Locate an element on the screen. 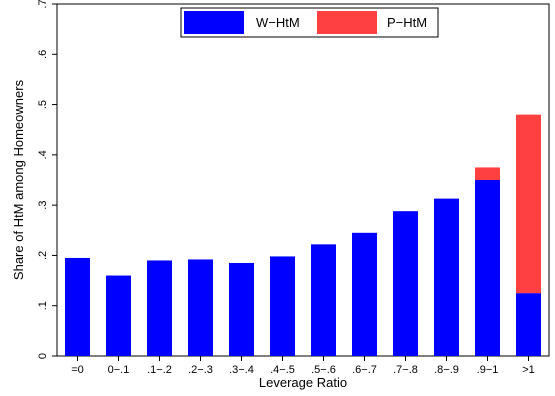 Image resolution: width=555 pixels, height=396 pixels. x-tick-label: .2−.3 is located at coordinates (200, 370).